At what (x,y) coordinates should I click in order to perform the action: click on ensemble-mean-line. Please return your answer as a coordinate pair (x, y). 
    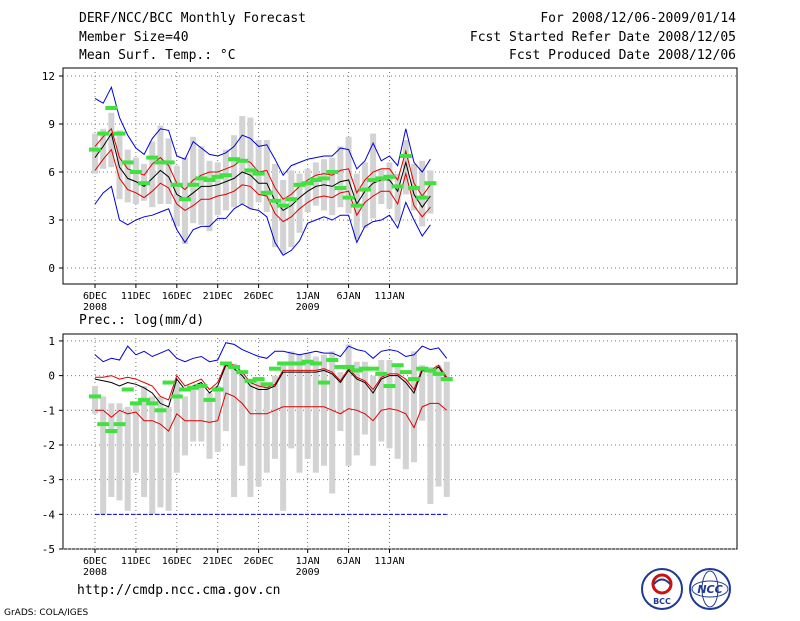
    Looking at the image, I should click on (262, 172).